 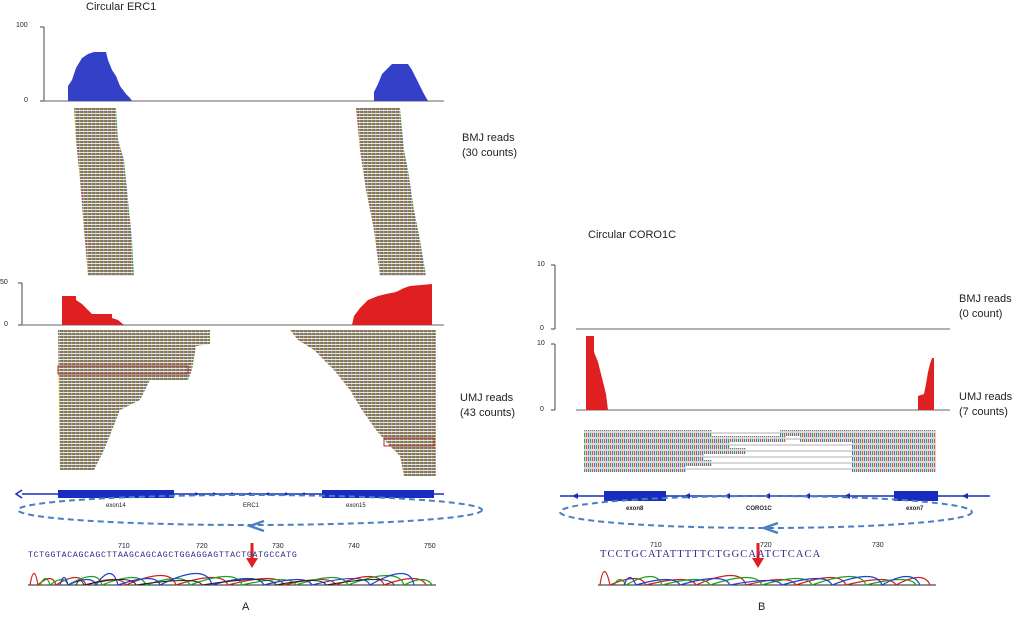 I want to click on umj-coverage-peak-left, so click(x=93, y=310).